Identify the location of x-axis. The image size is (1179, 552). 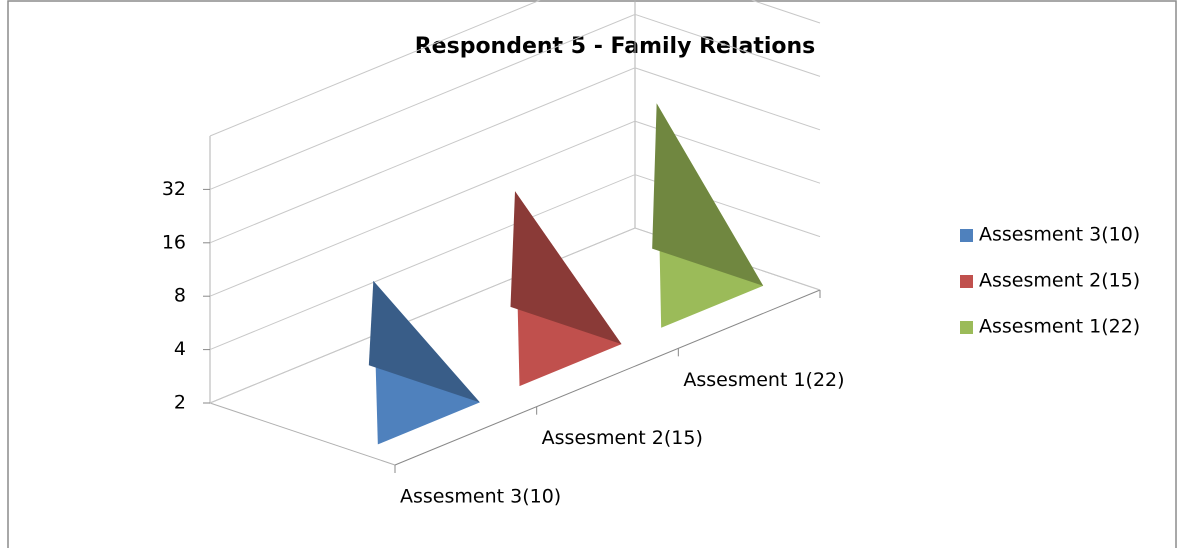
(607, 377).